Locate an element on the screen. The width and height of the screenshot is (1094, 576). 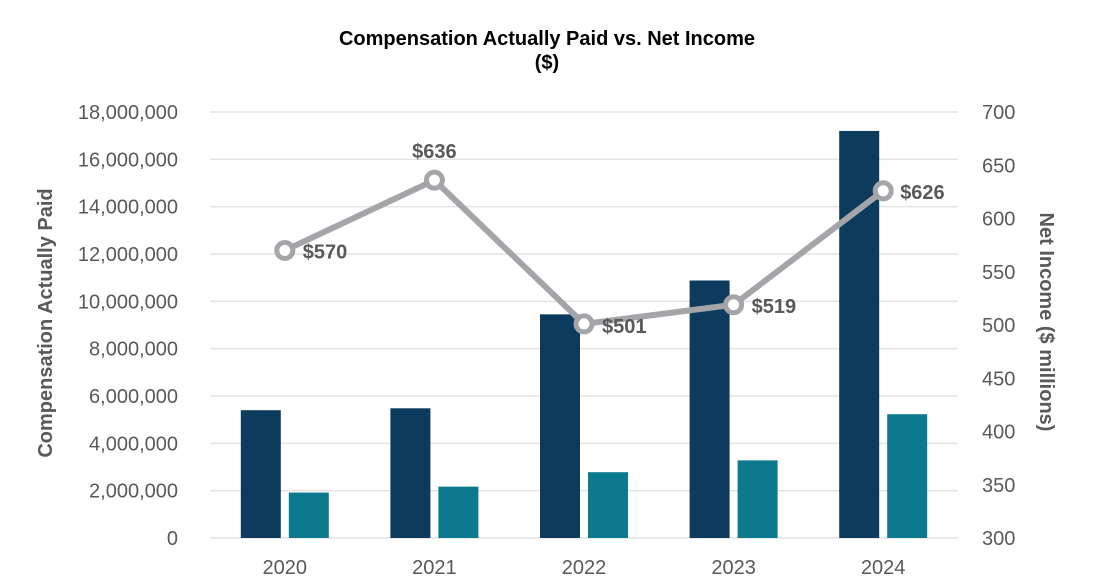
y-tick-label: 2,000,000 is located at coordinates (133, 492).